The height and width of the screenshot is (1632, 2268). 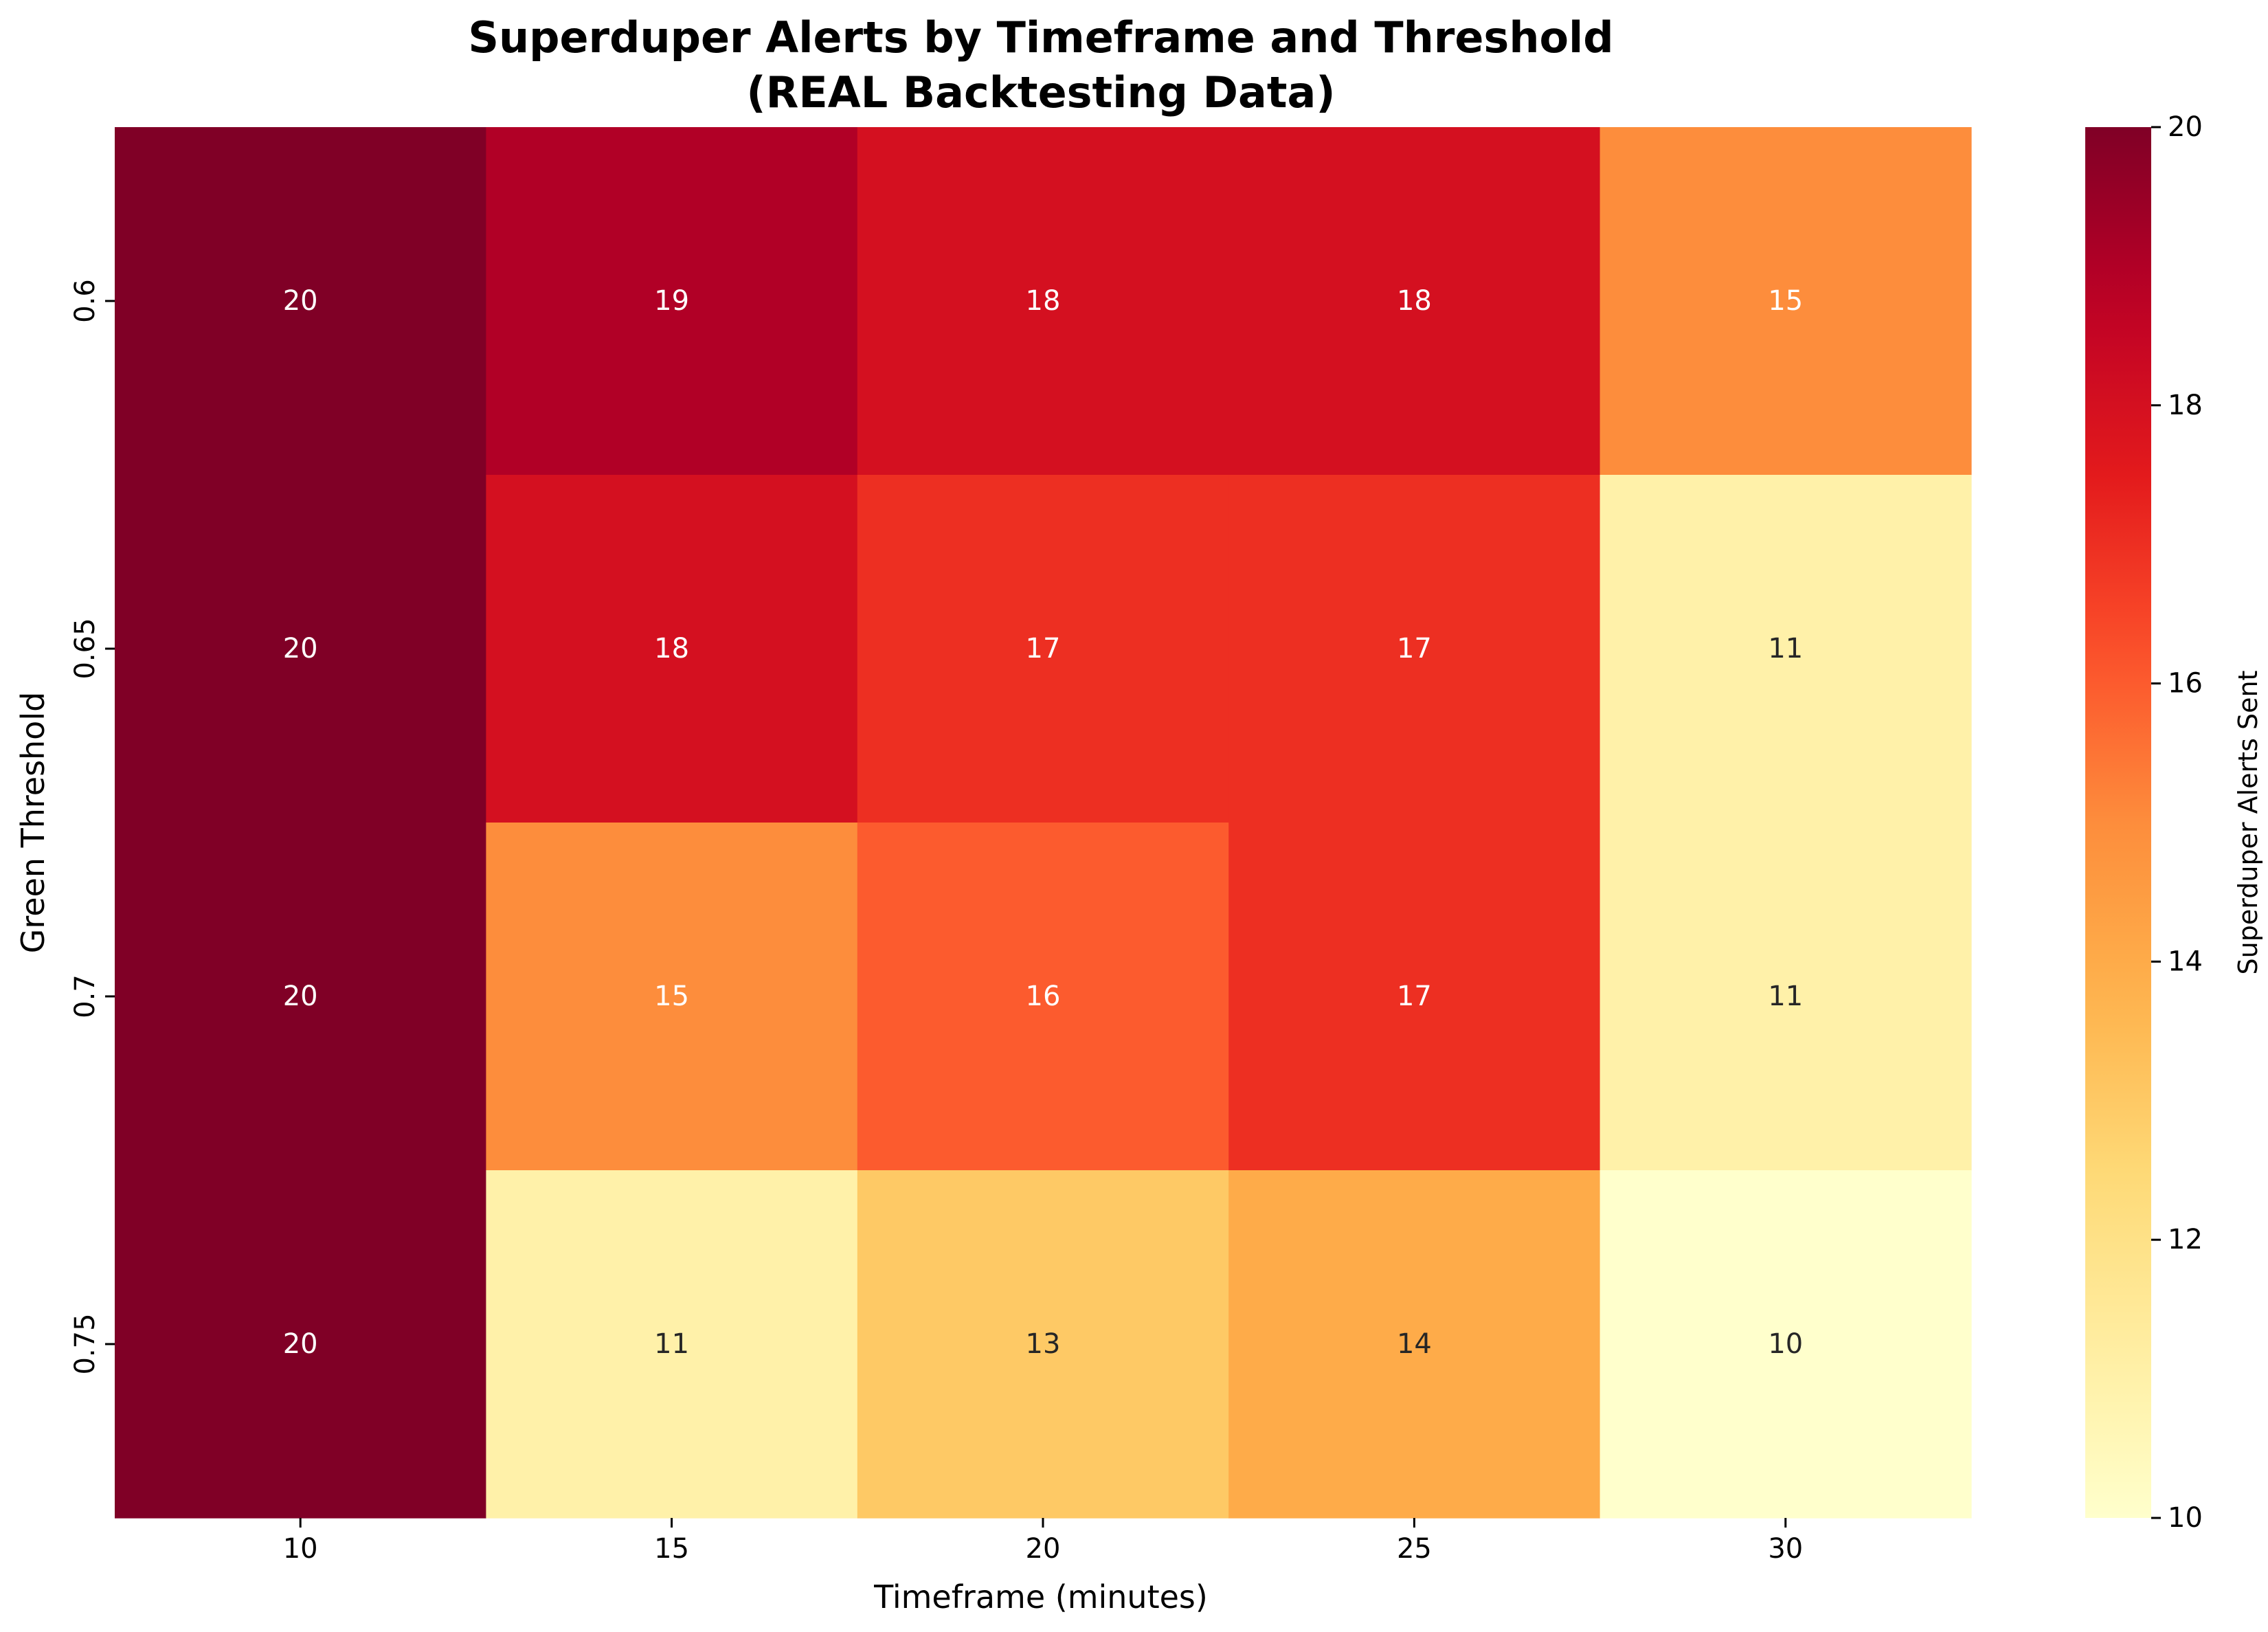 What do you see at coordinates (2248, 823) in the screenshot?
I see `colorbar-label: Superduper Alerts Sent` at bounding box center [2248, 823].